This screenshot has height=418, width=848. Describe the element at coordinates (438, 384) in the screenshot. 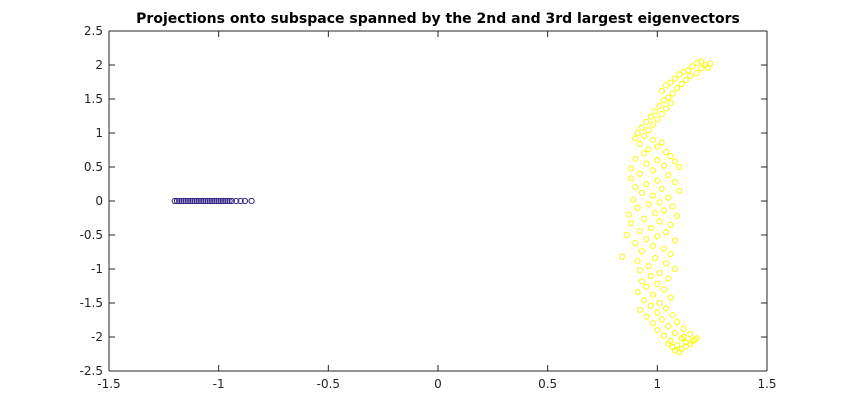

I see `x-tick-label: 0` at that location.